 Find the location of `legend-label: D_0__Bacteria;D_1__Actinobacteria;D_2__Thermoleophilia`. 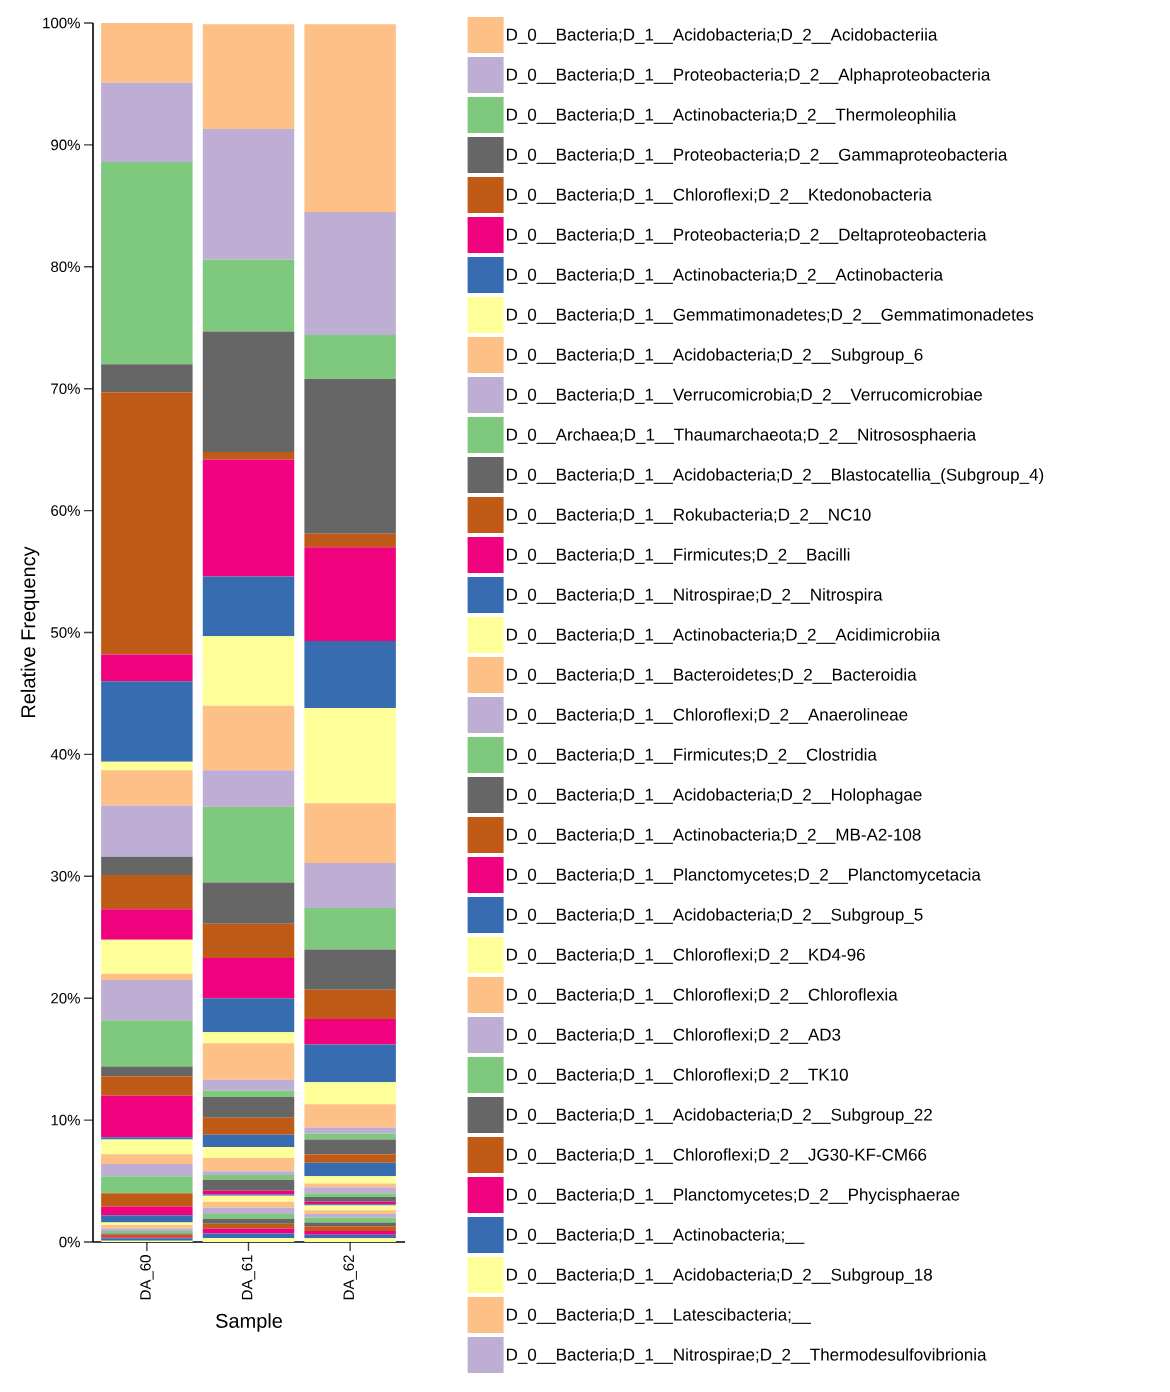

legend-label: D_0__Bacteria;D_1__Actinobacteria;D_2__Thermoleophilia is located at coordinates (731, 116).